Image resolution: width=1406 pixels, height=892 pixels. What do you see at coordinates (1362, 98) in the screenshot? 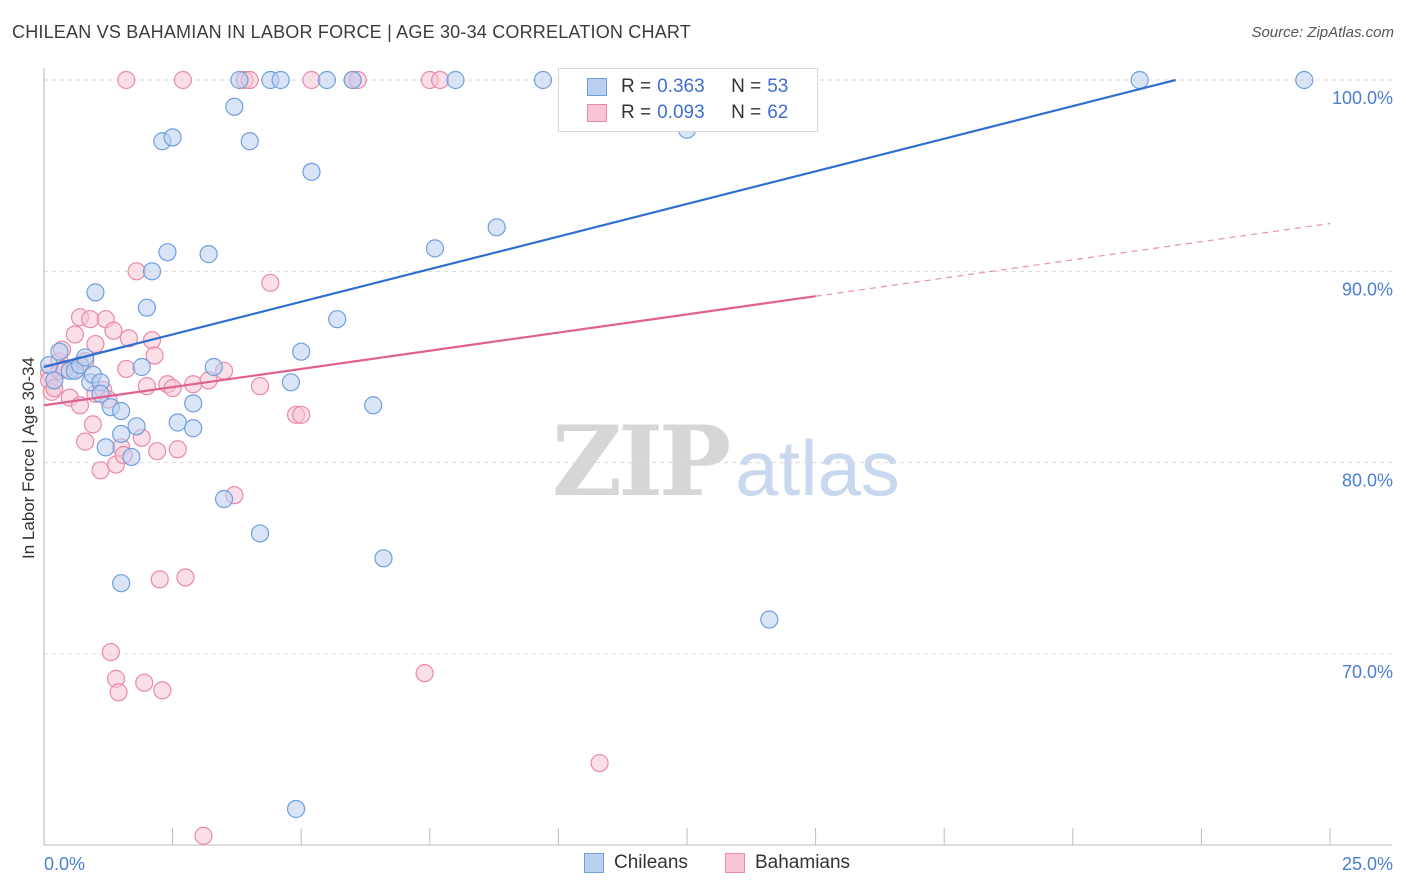
I see `y-tick-label: 100.0%` at bounding box center [1362, 98].